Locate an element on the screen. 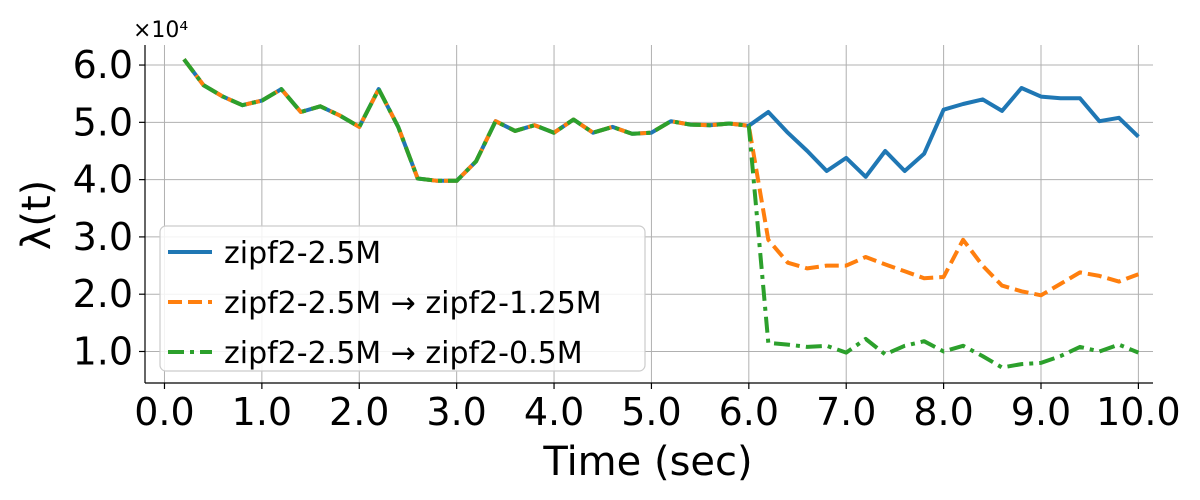 Image resolution: width=1200 pixels, height=500 pixels. x-tick-label: 2.0 is located at coordinates (359, 412).